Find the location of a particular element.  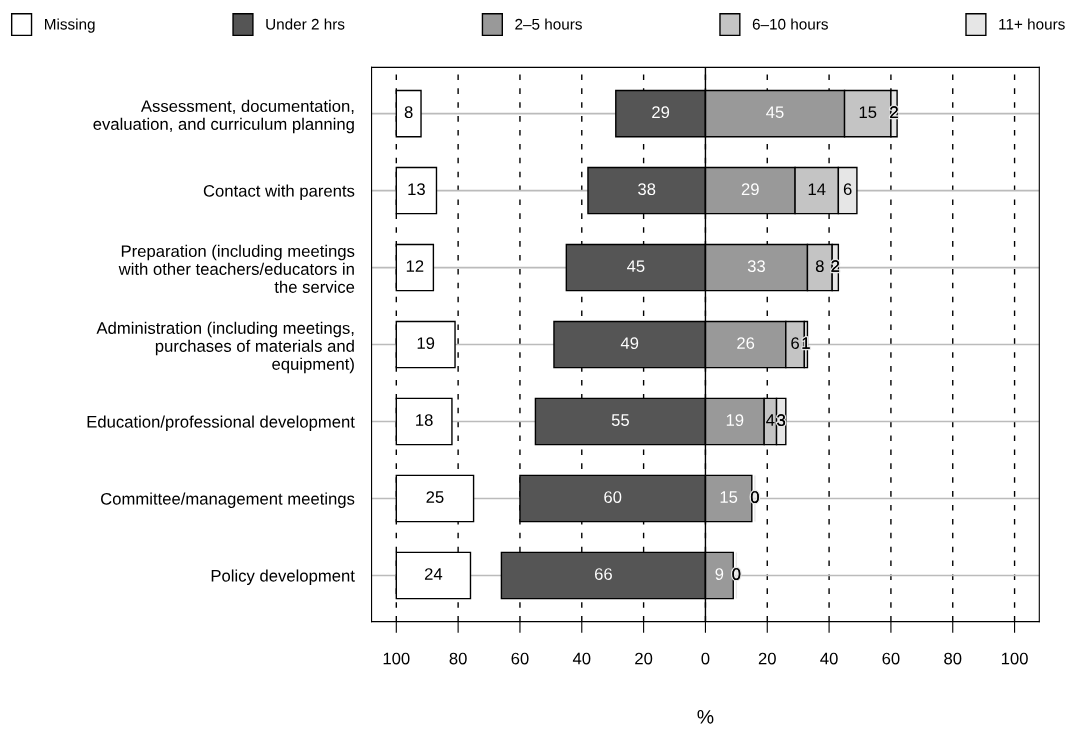

y-tick-label: Administration (including meetings, purchases of materials and equipment) is located at coordinates (225, 347).